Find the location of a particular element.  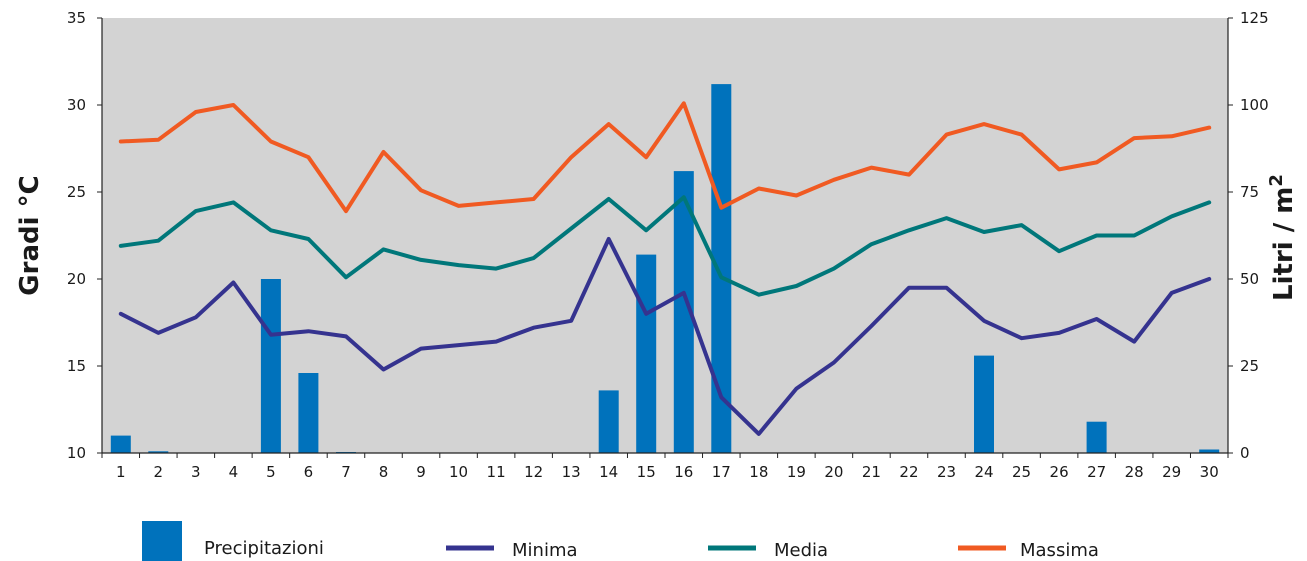

x-tick-label: 6 is located at coordinates (309, 472).